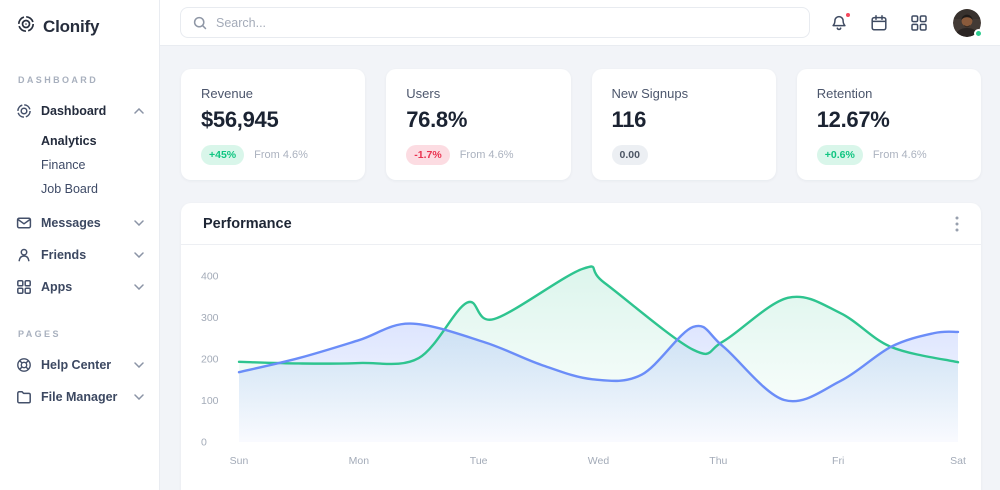 The image size is (1000, 490). What do you see at coordinates (958, 461) in the screenshot?
I see `x-axis-tick: Sat` at bounding box center [958, 461].